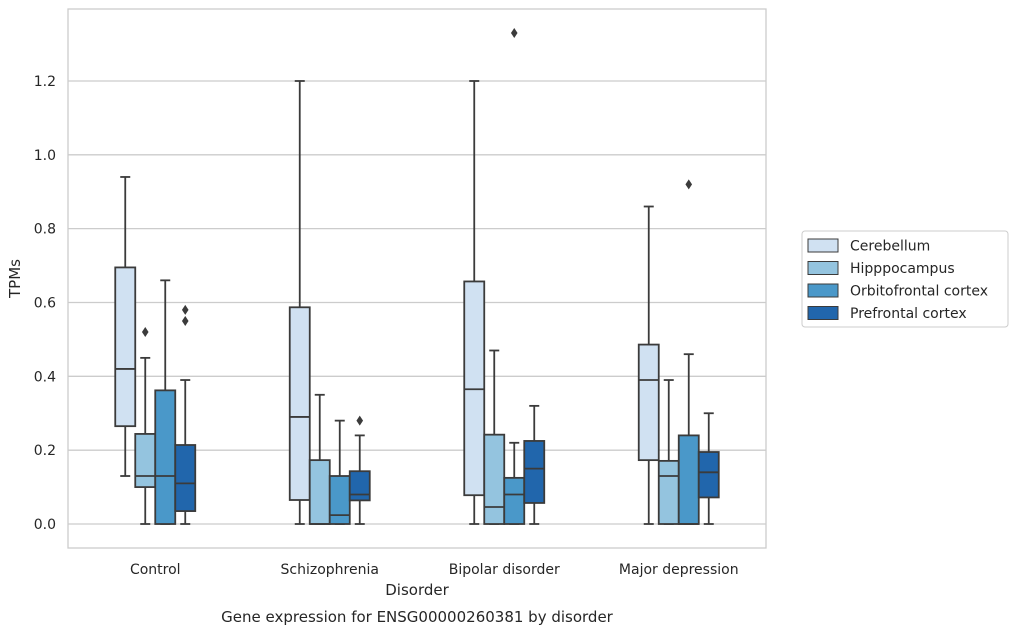 The height and width of the screenshot is (634, 1018). What do you see at coordinates (45, 230) in the screenshot?
I see `y-tick-label: 0.8` at bounding box center [45, 230].